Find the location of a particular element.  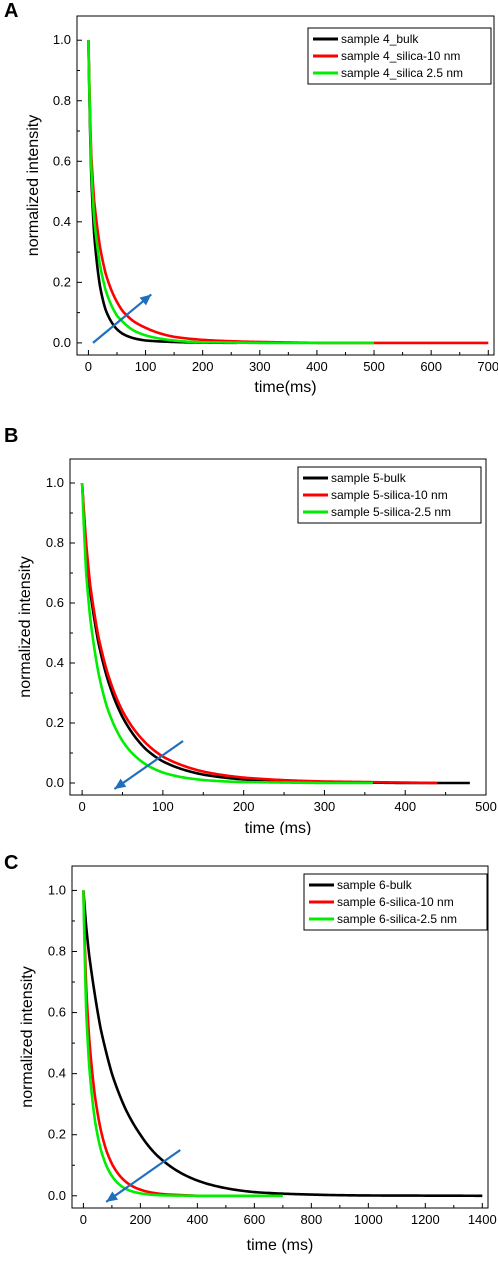

legend-label: sample 6-silica-10 nm is located at coordinates (395, 902).